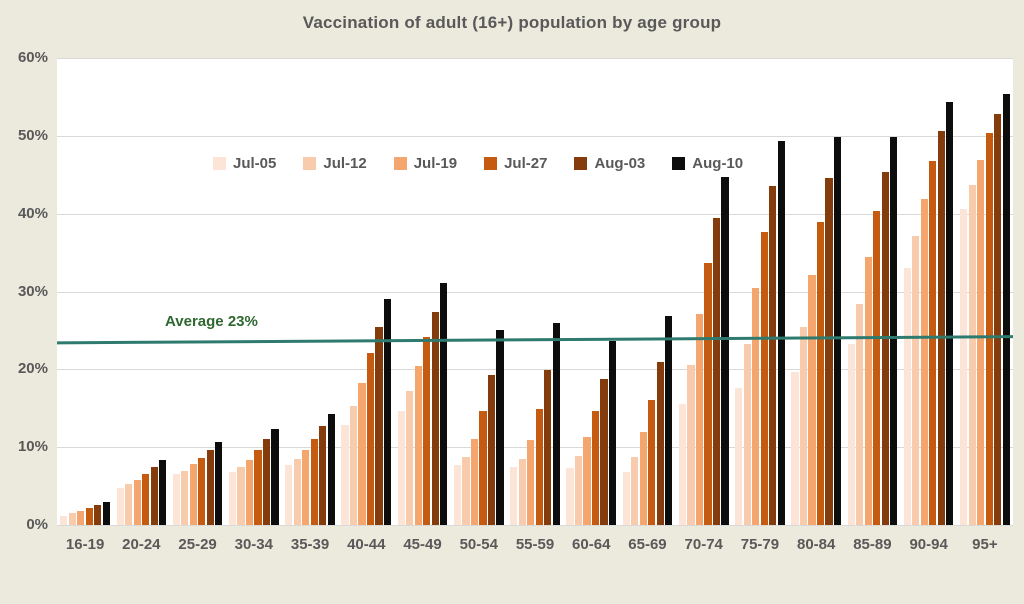  Describe the element at coordinates (422, 544) in the screenshot. I see `x-tick-label: 45-49` at that location.